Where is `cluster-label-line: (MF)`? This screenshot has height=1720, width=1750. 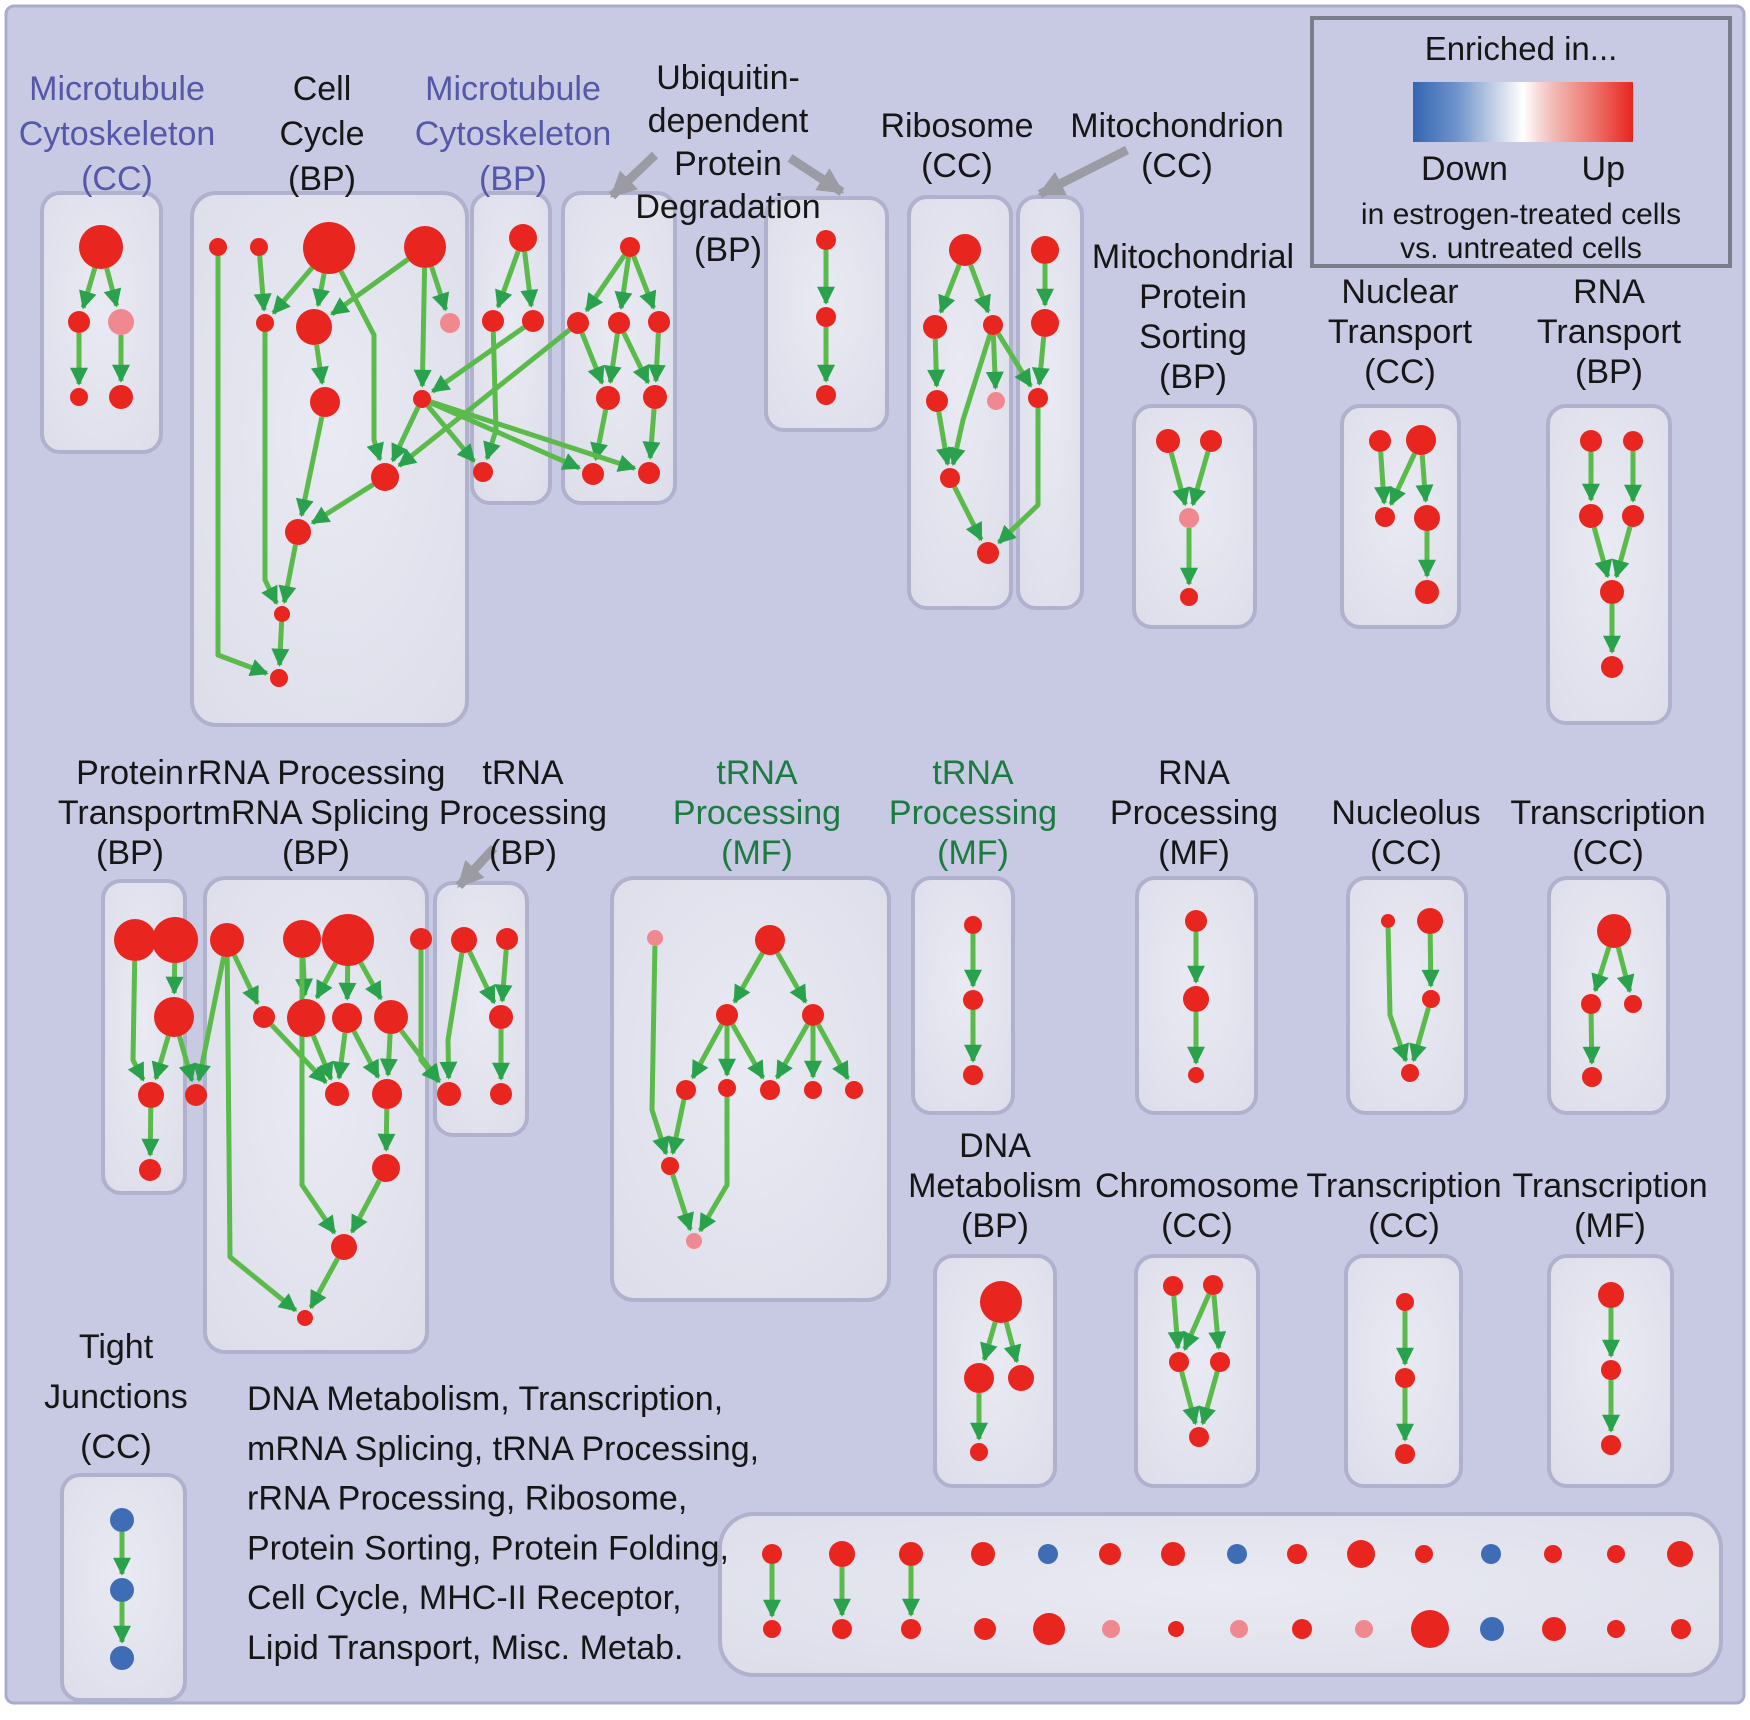
cluster-label-line: (MF) is located at coordinates (757, 853).